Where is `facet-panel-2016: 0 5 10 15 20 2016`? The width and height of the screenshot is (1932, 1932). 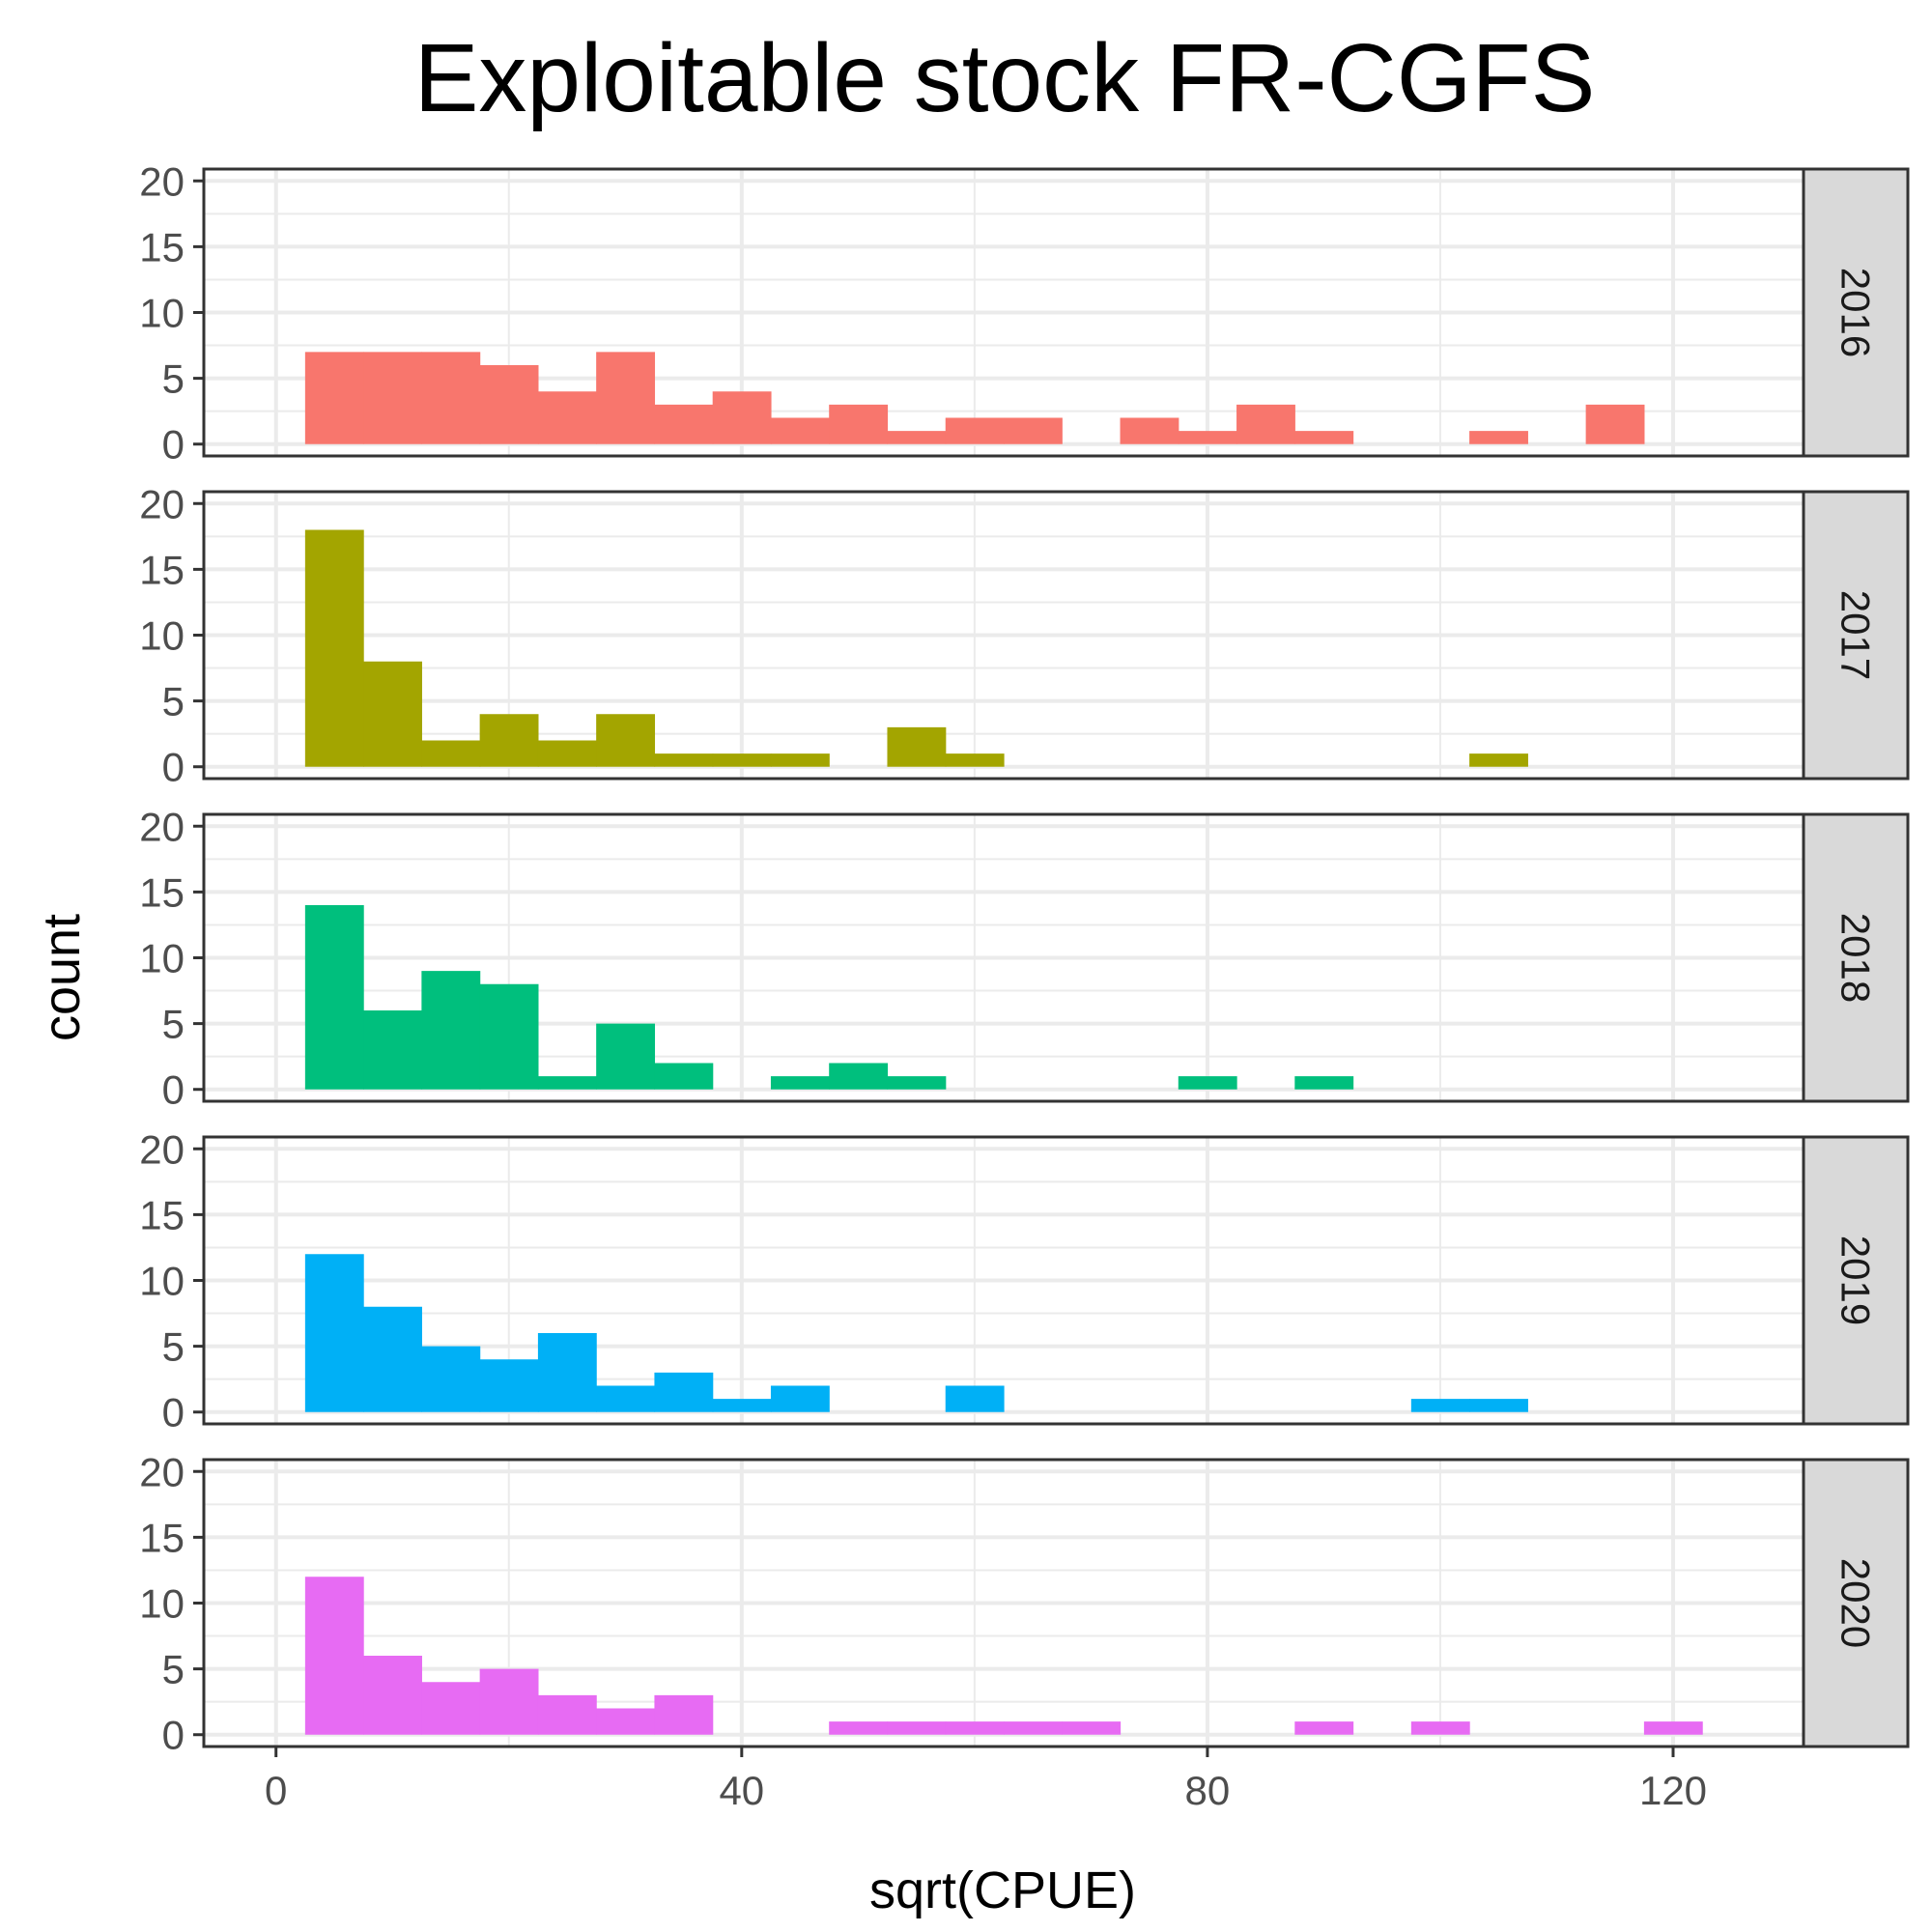 facet-panel-2016: 0 5 10 15 20 2016 is located at coordinates (1024, 313).